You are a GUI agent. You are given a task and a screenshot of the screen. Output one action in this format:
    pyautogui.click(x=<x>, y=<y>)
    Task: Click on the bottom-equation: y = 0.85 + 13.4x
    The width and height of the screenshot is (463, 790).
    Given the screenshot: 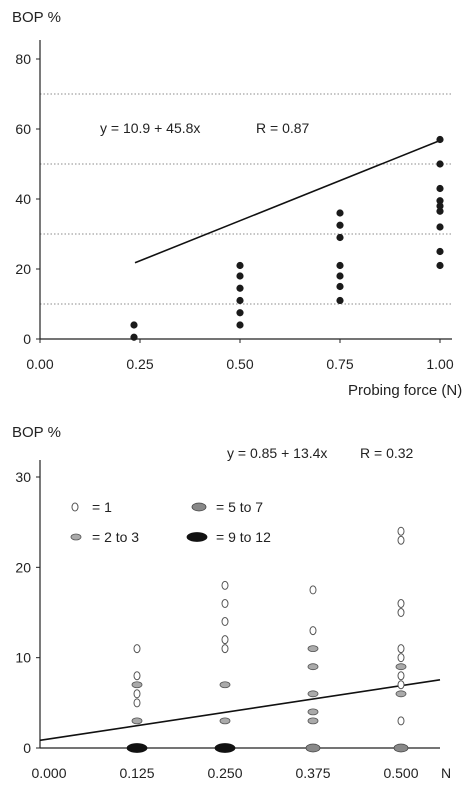 What is the action you would take?
    pyautogui.click(x=277, y=453)
    